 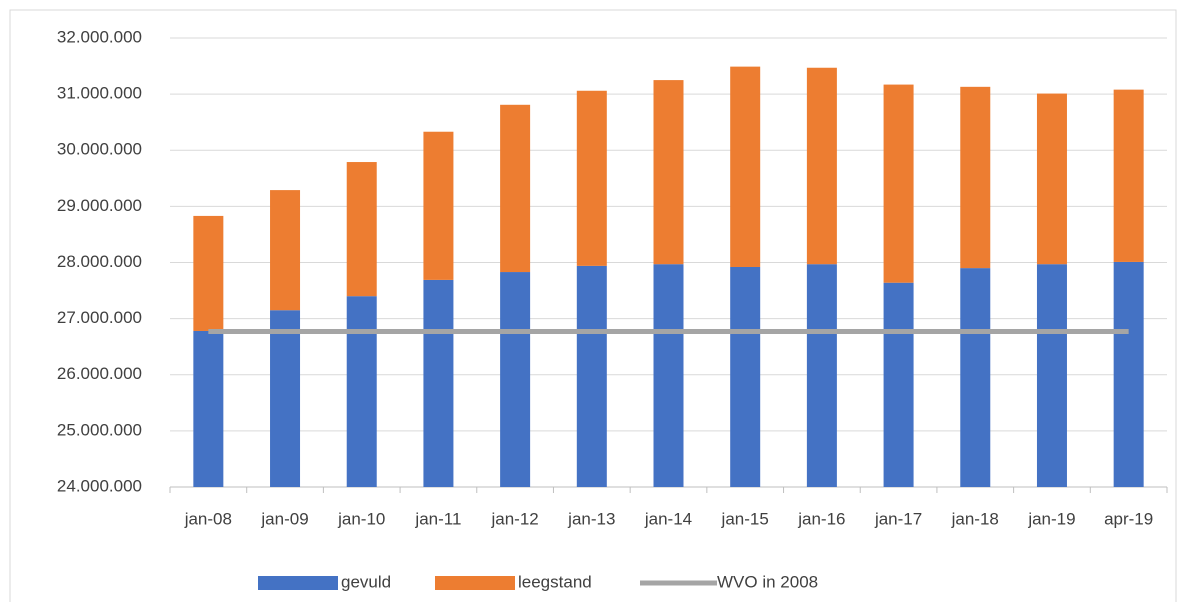 I want to click on x-tick-label: jan-16, so click(x=821, y=518).